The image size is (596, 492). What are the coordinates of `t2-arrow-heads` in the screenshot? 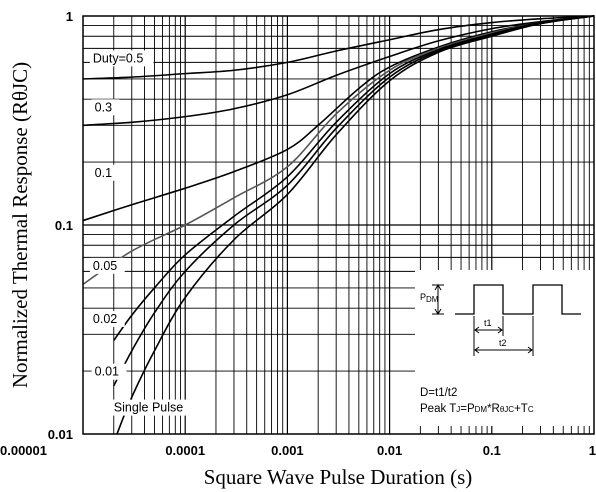 It's located at (503, 350).